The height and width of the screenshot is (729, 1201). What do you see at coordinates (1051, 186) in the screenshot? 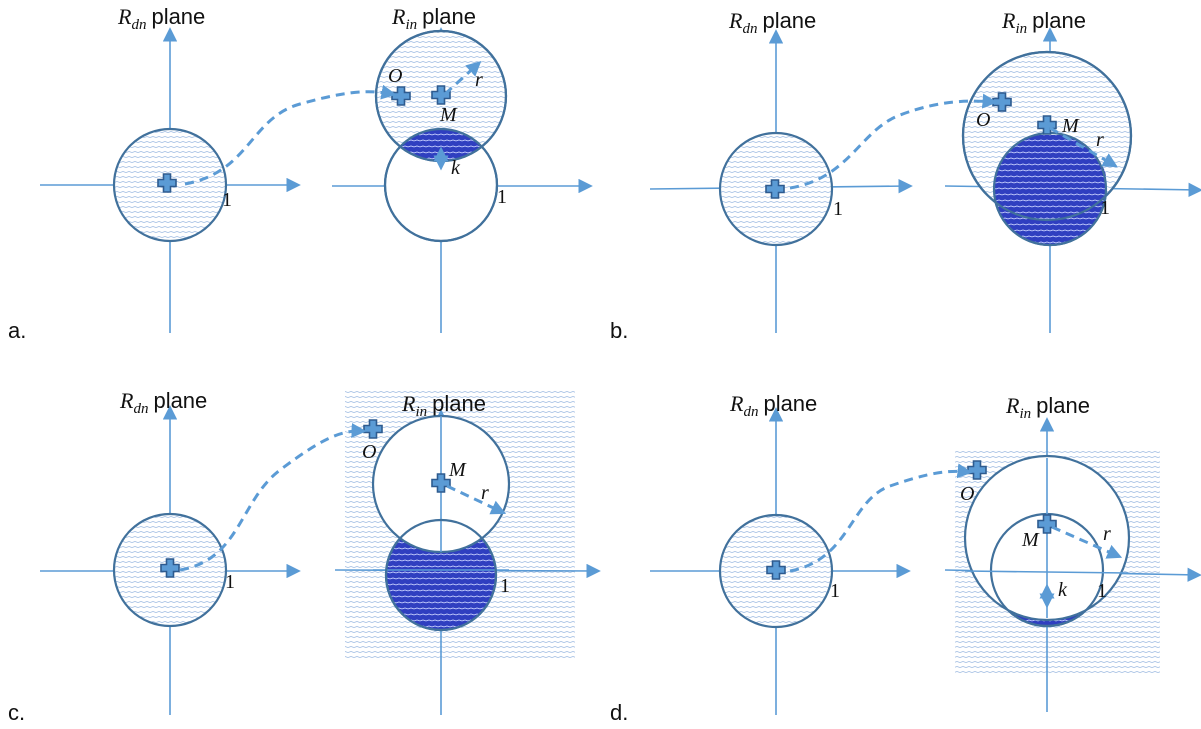
I see `intersection-region` at bounding box center [1051, 186].